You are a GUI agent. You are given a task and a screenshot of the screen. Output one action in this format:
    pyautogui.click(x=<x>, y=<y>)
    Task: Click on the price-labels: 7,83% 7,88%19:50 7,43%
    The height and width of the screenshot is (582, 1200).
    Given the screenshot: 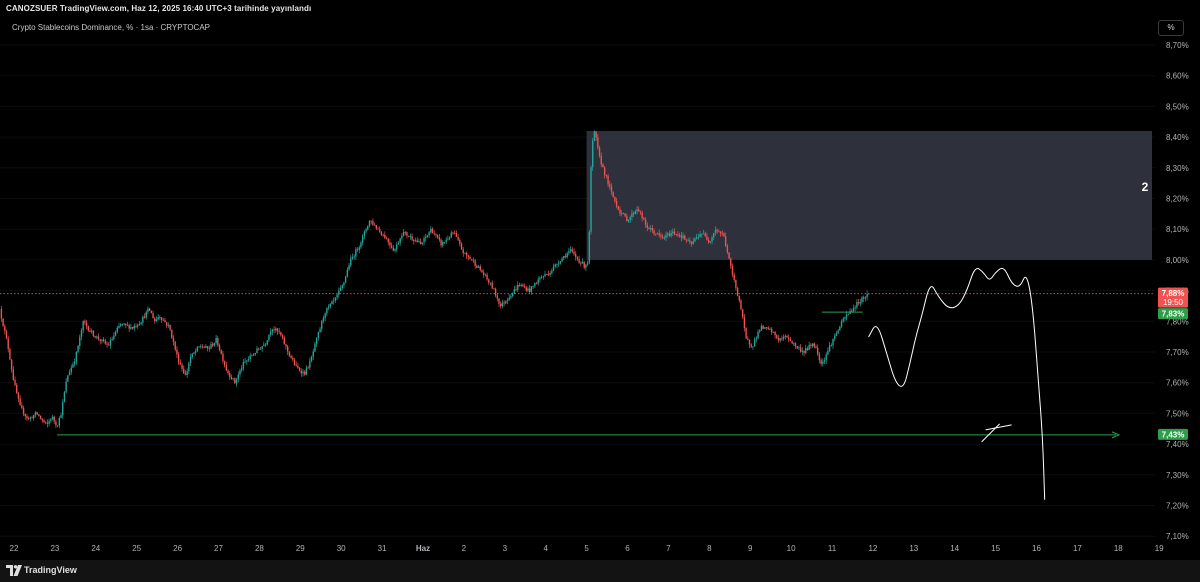 What is the action you would take?
    pyautogui.click(x=1173, y=363)
    